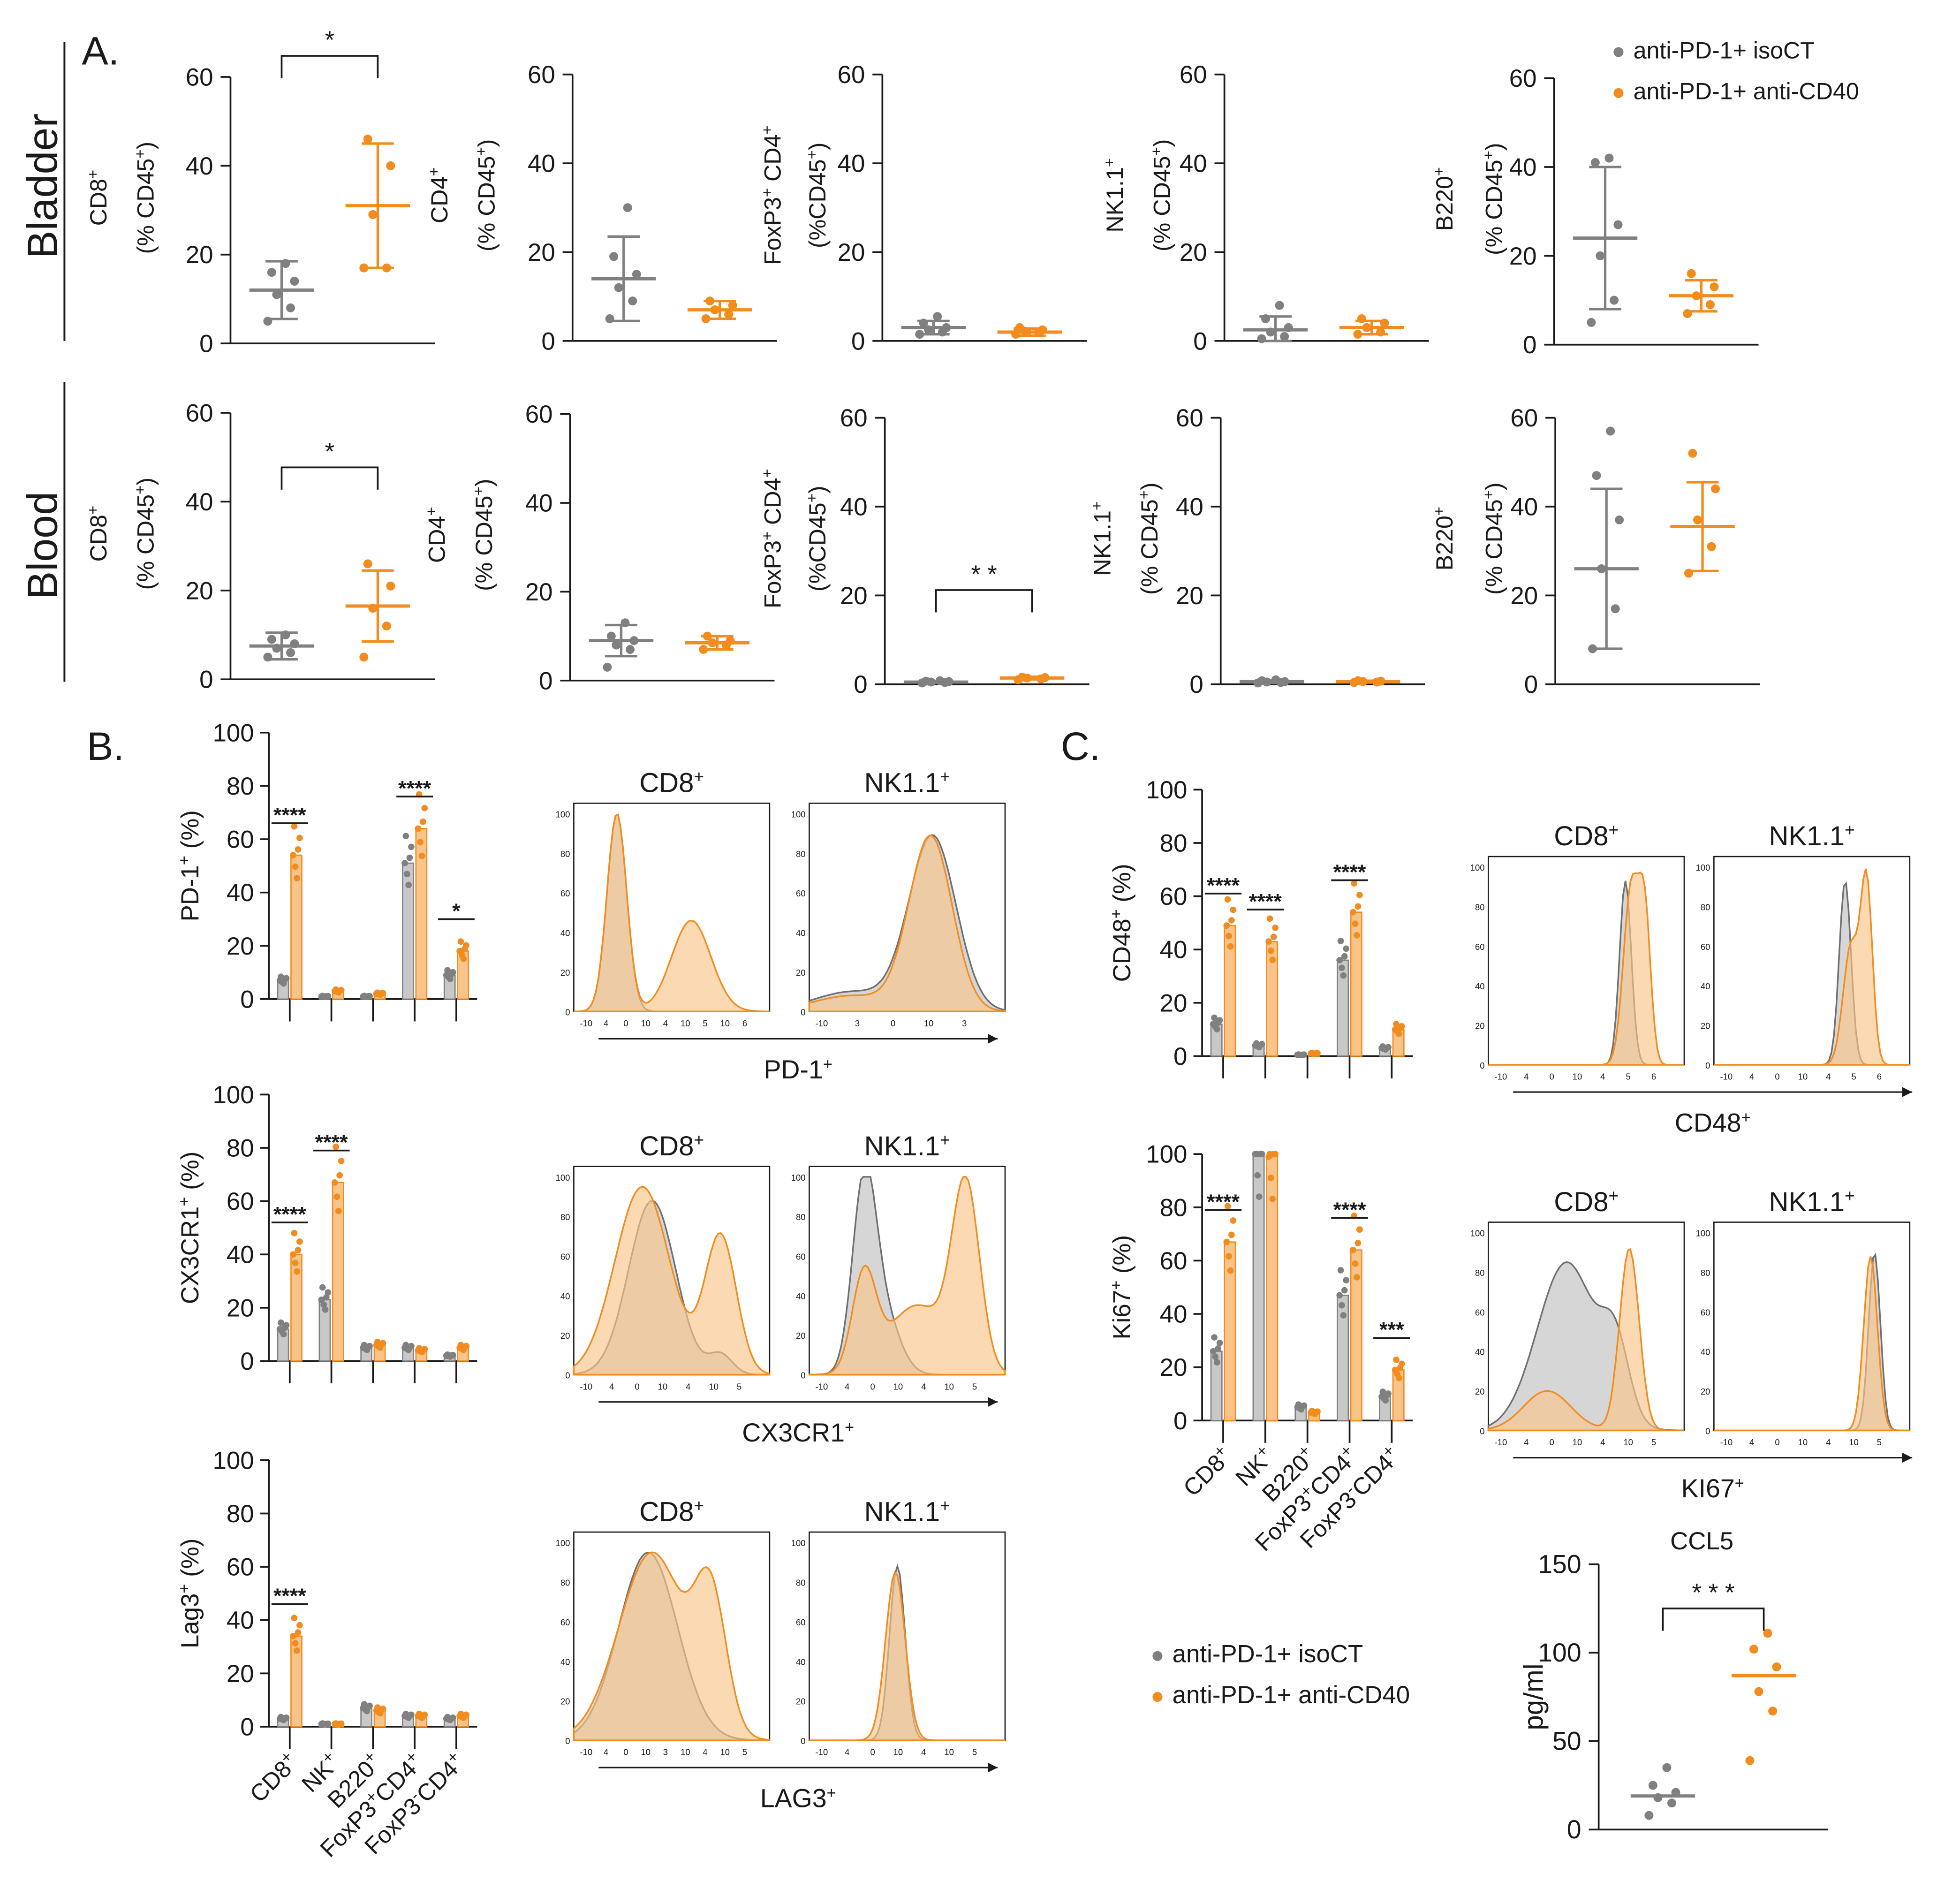  I want to click on bar-chart-b-cx3cr1: 0 20 40 60 80 100 CX3CR1+ (%) **** ****, so click(326, 1233).